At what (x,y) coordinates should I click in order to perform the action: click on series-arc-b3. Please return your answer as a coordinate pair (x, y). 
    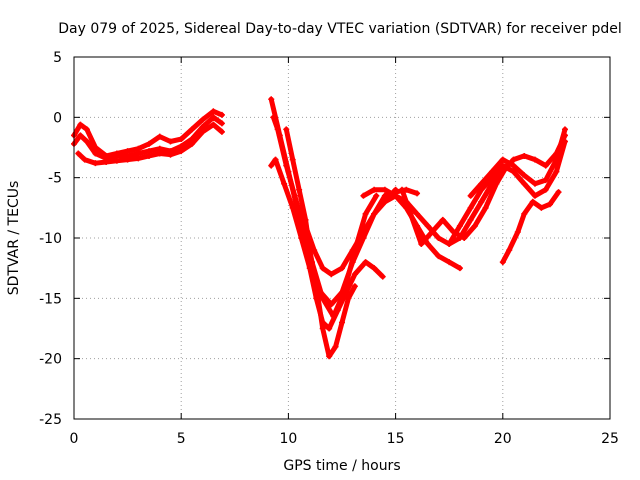
    Looking at the image, I should click on (320, 243).